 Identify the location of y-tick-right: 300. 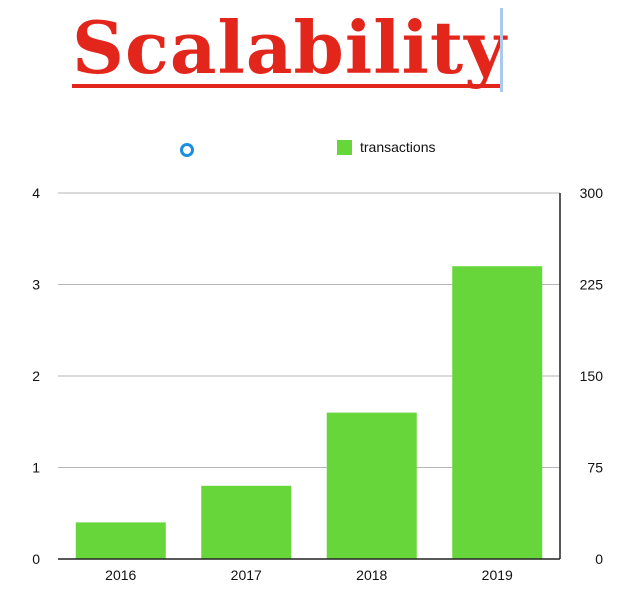
(592, 193).